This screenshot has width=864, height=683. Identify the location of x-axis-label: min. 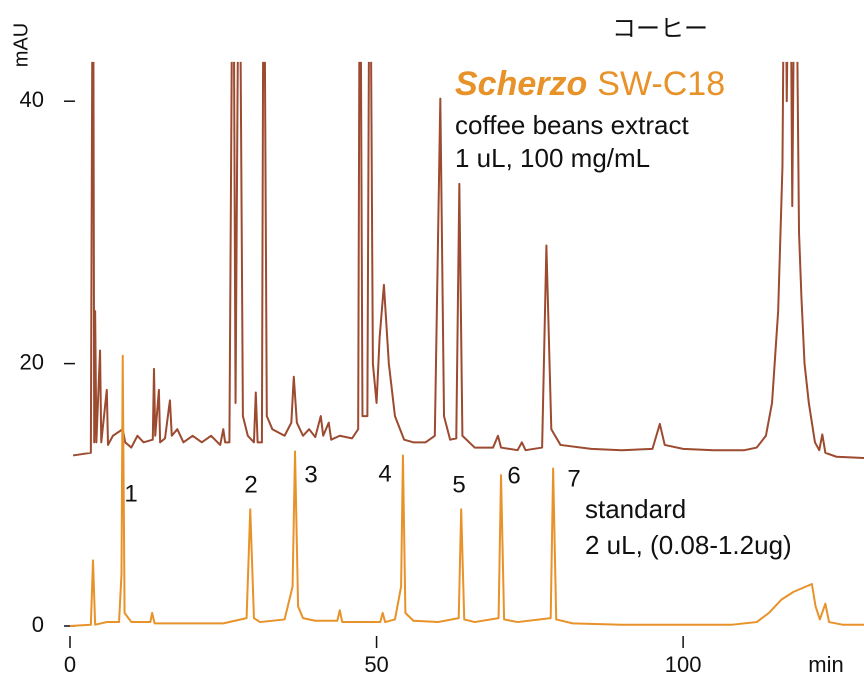
(825, 664).